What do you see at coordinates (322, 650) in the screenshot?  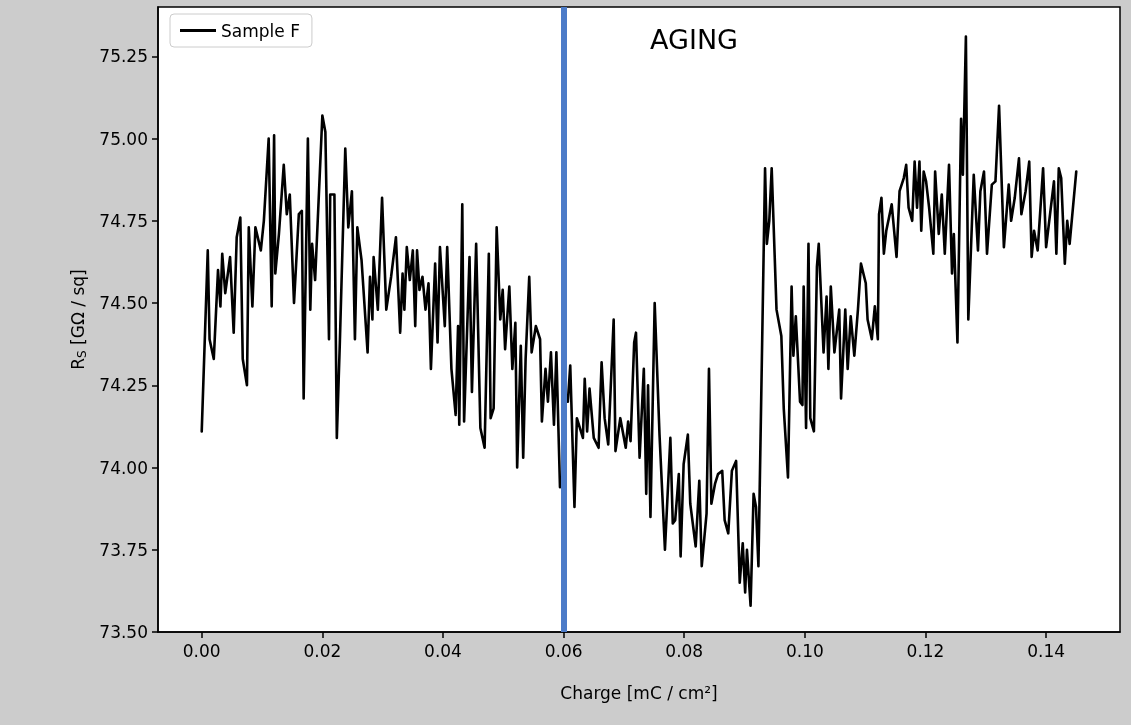 I see `x-tick-label: 0.02` at bounding box center [322, 650].